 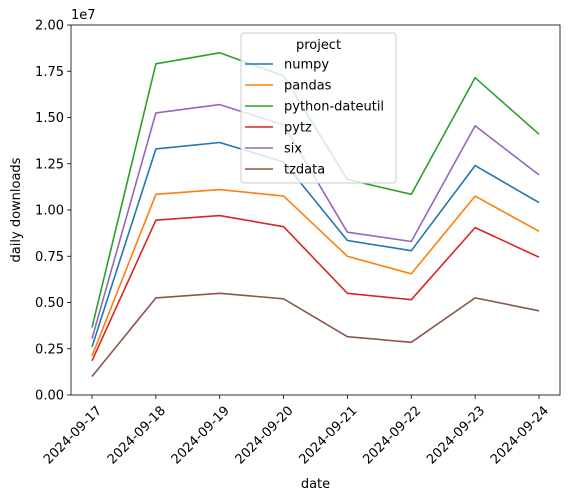 What do you see at coordinates (49, 211) in the screenshot?
I see `y-tick-label: 1.00` at bounding box center [49, 211].